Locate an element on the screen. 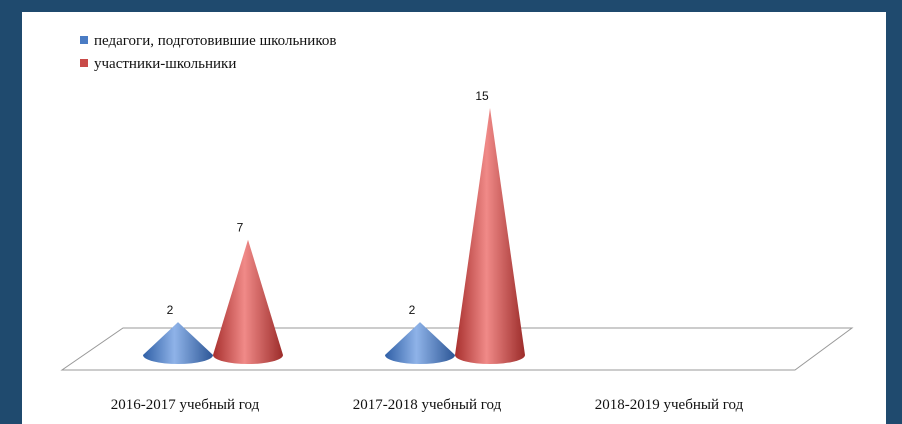  x-tick-label: 2018-2019 учебный год is located at coordinates (669, 405).